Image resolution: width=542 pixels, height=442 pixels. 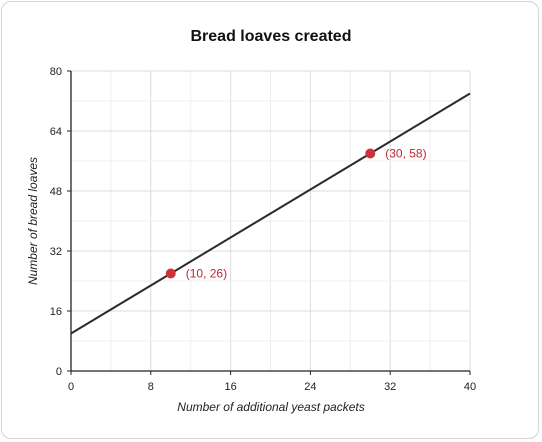 What do you see at coordinates (310, 387) in the screenshot?
I see `x-tick-label: 24` at bounding box center [310, 387].